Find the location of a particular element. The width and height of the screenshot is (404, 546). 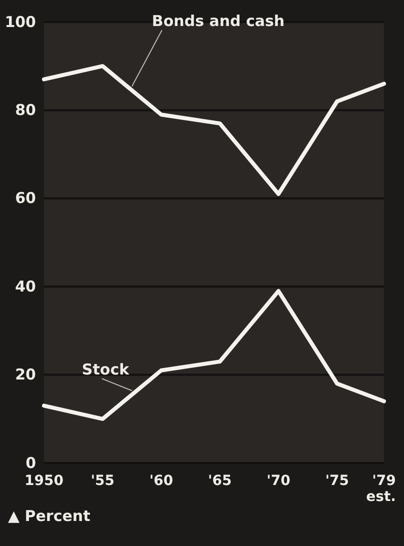

y-axis-title: ▲ Percent is located at coordinates (49, 516).